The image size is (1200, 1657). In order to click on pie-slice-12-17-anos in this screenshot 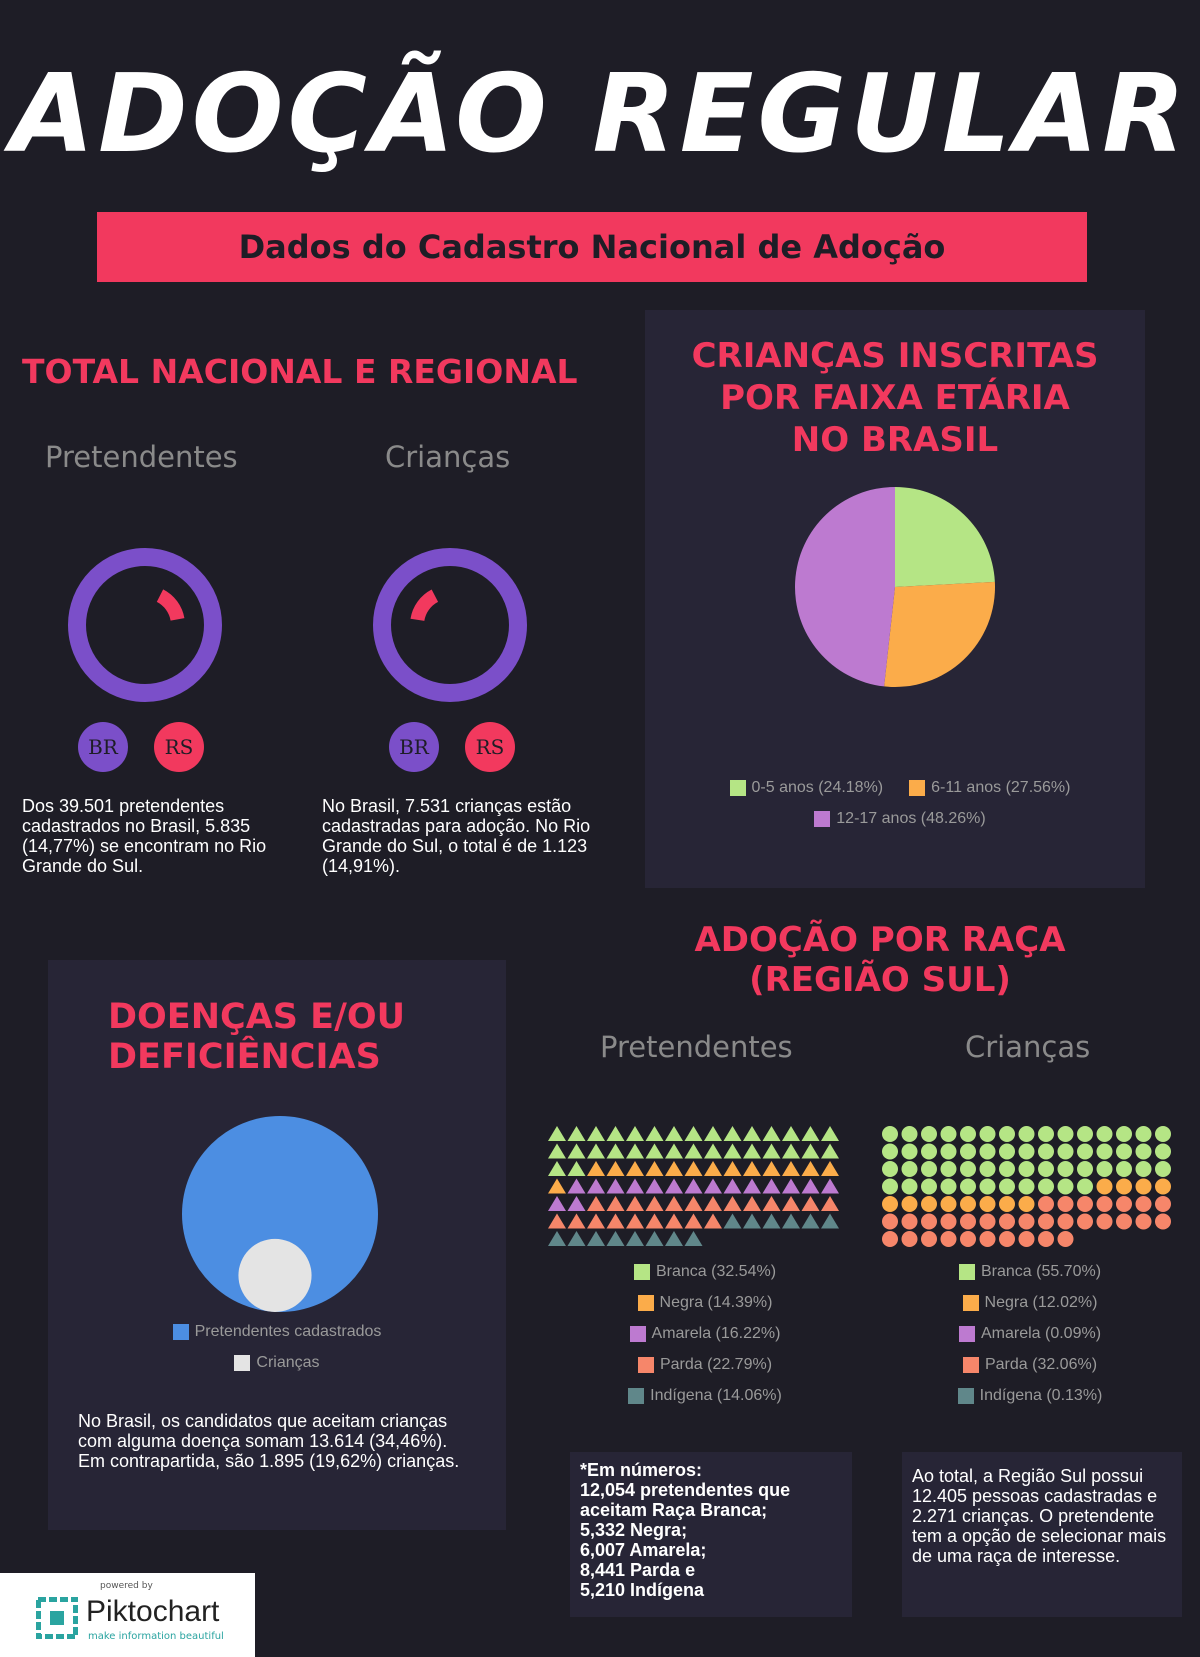, I will do `click(844, 587)`.